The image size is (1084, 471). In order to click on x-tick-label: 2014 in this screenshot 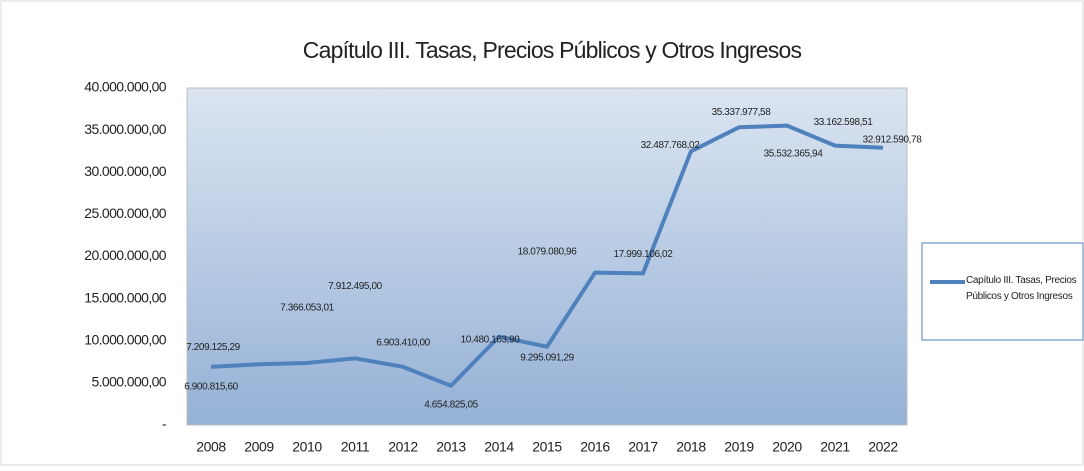, I will do `click(499, 447)`.